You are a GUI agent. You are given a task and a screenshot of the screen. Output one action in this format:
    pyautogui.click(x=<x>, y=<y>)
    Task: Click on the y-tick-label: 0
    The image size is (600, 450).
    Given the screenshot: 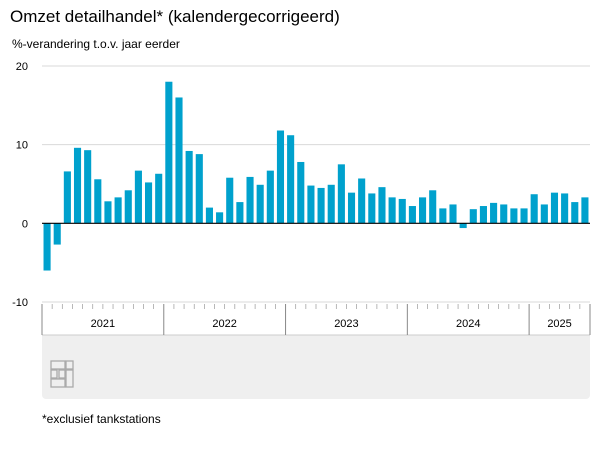 What is the action you would take?
    pyautogui.click(x=25, y=224)
    